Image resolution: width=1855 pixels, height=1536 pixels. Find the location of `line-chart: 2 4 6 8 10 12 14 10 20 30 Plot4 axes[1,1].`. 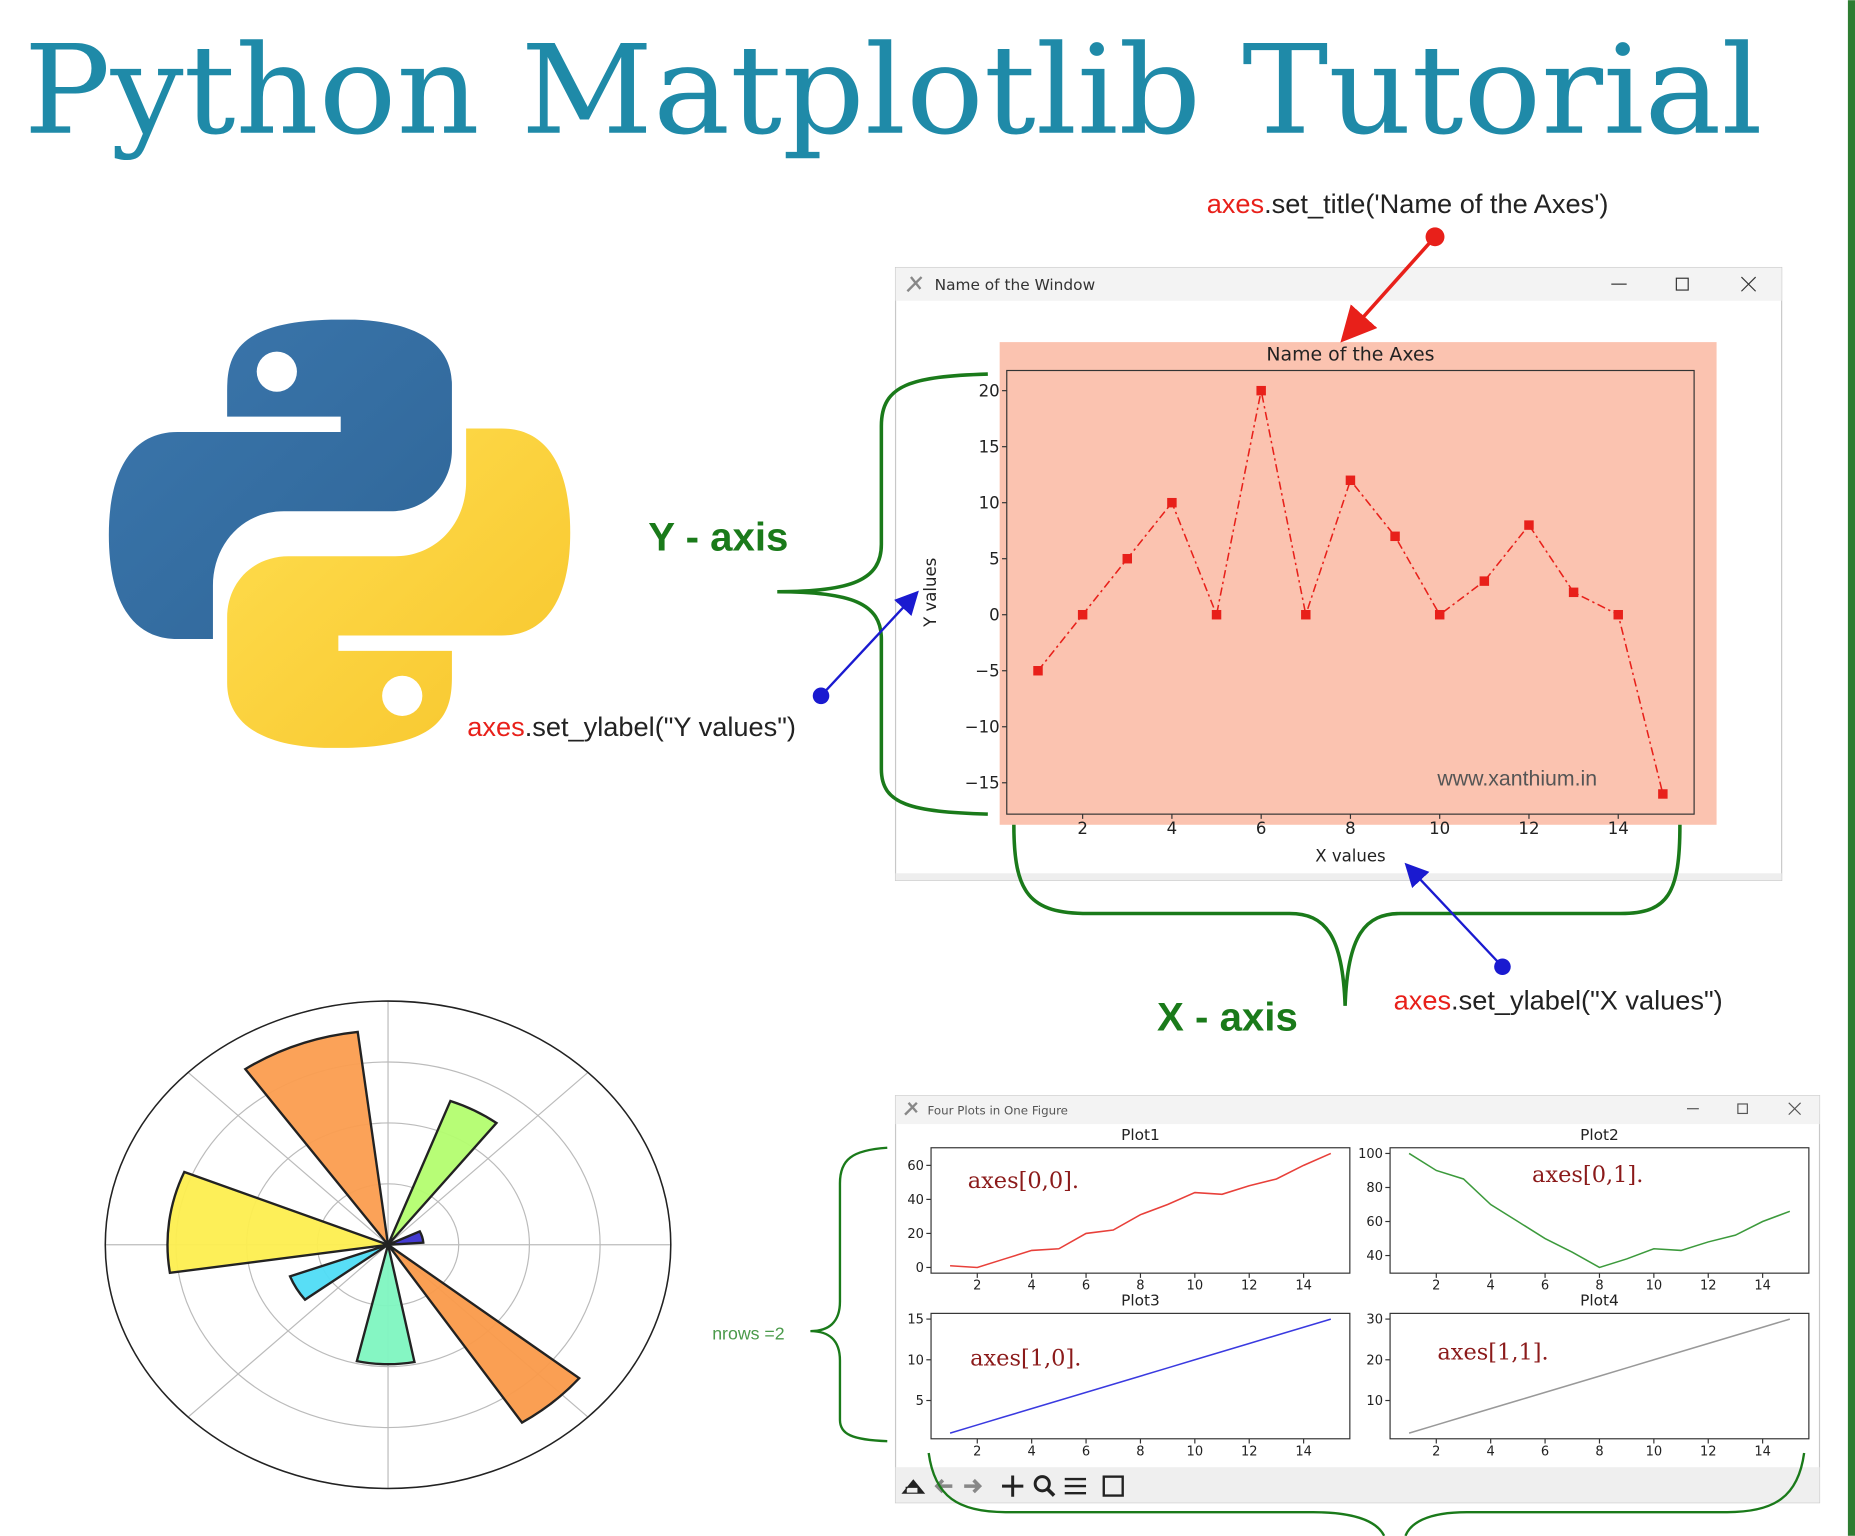

line-chart: 2 4 6 8 10 12 14 10 20 30 Plot4 axes[1,1]. is located at coordinates (1588, 1375).